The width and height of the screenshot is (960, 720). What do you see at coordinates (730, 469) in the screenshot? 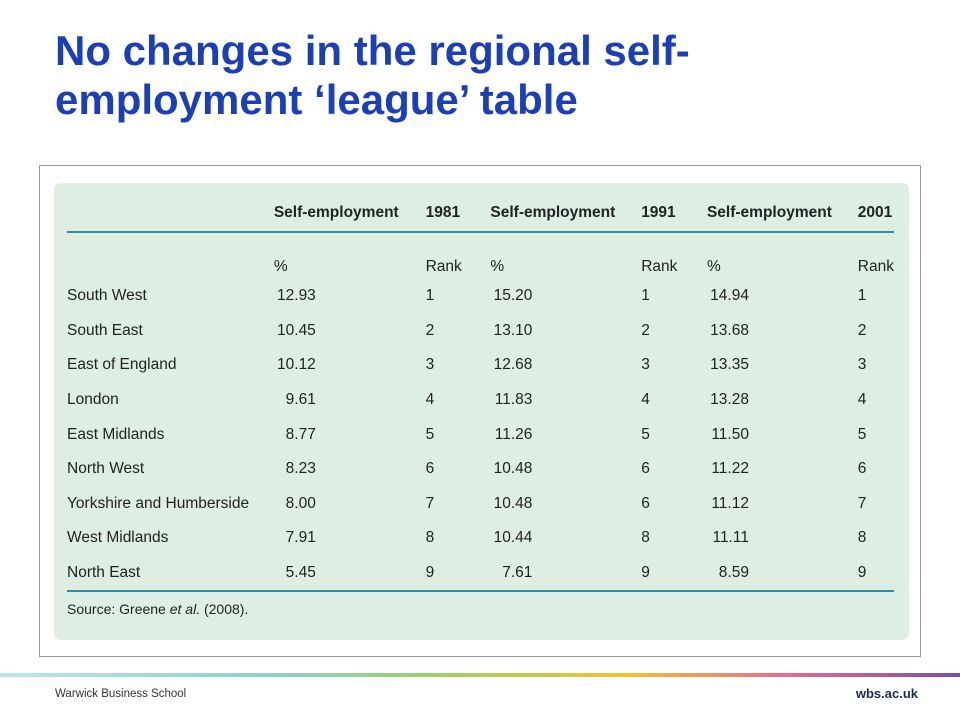
I see `value-text: 11.22` at bounding box center [730, 469].